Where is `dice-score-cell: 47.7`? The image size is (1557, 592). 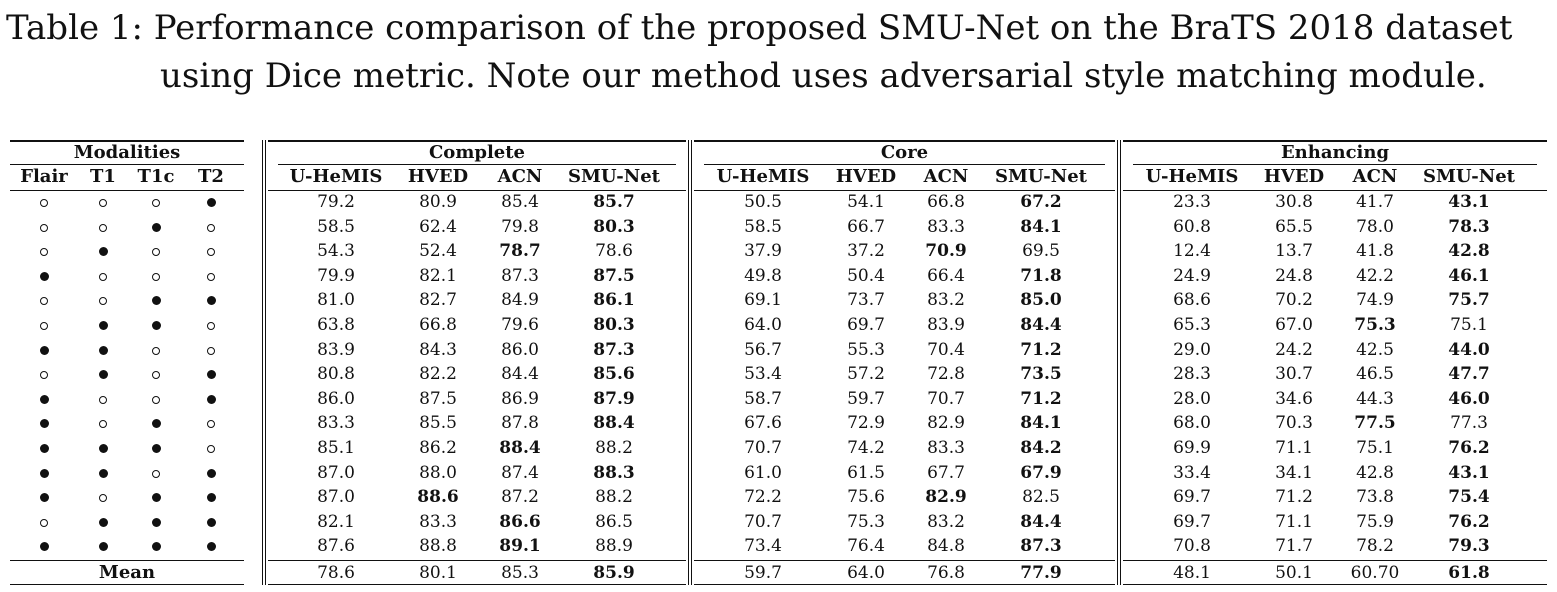
dice-score-cell: 47.7 is located at coordinates (1469, 374).